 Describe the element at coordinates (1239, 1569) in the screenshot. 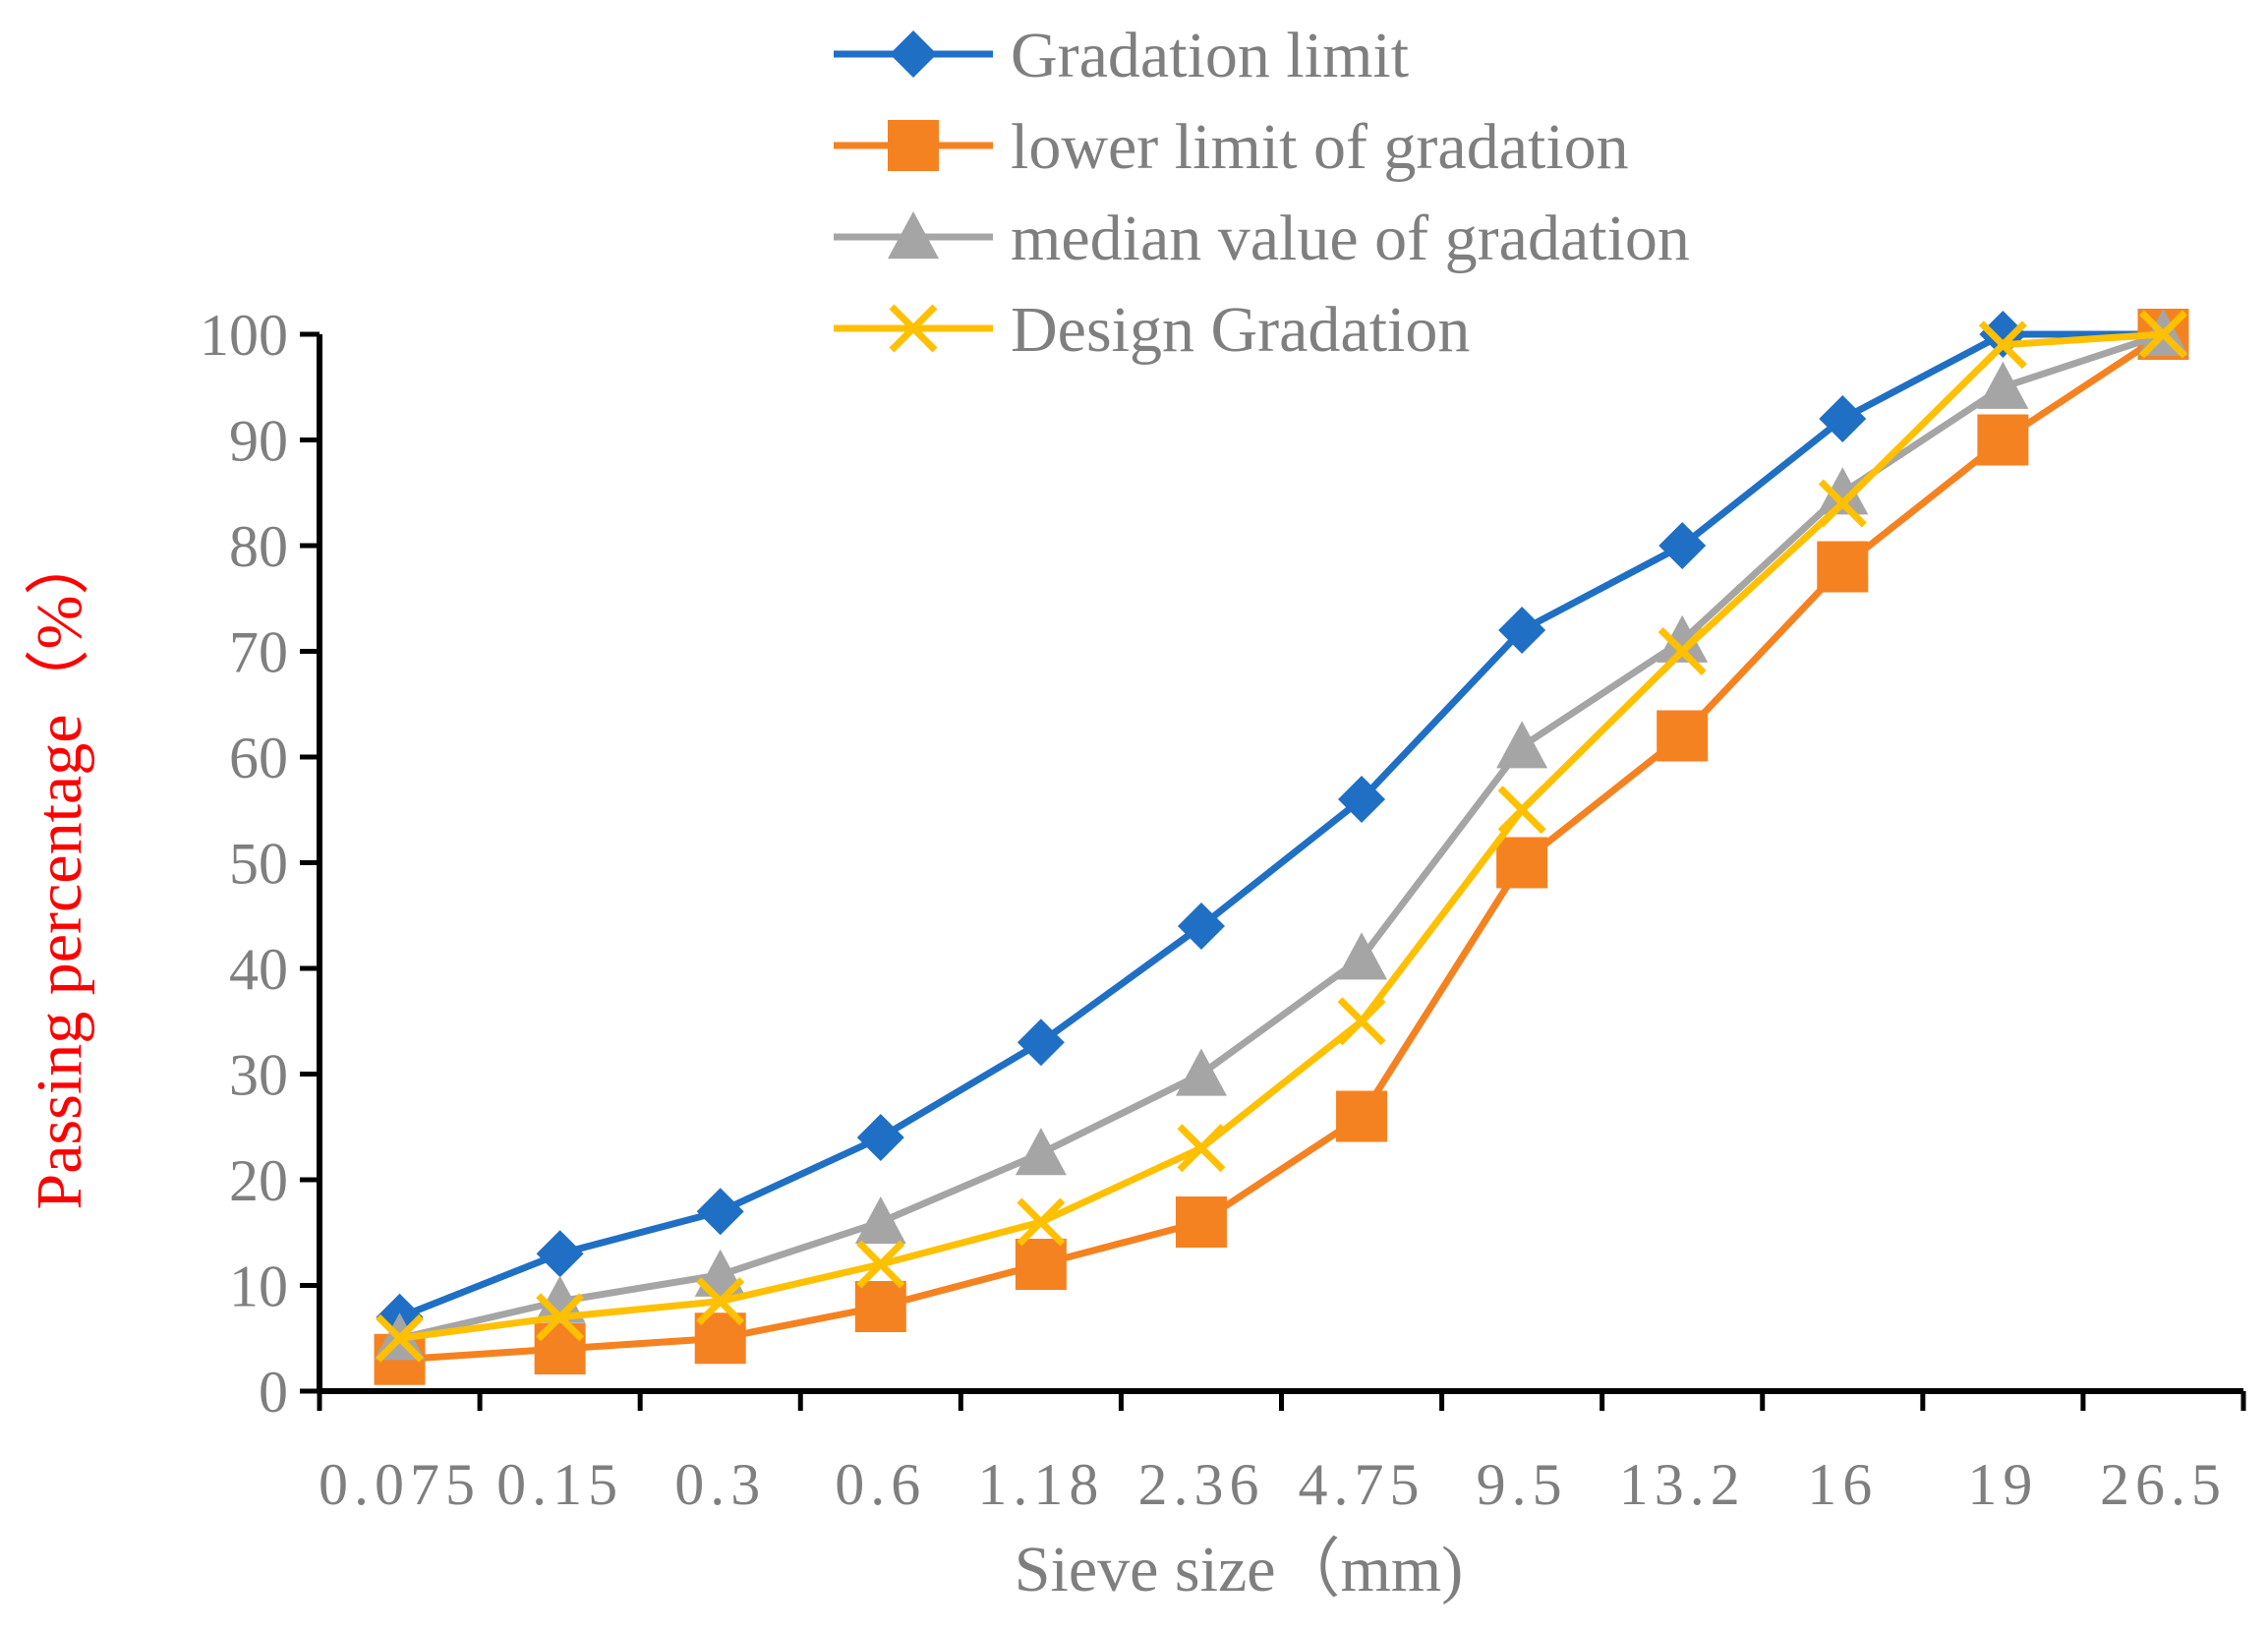

I see `x-axis-title: Sieve size（mm)` at that location.